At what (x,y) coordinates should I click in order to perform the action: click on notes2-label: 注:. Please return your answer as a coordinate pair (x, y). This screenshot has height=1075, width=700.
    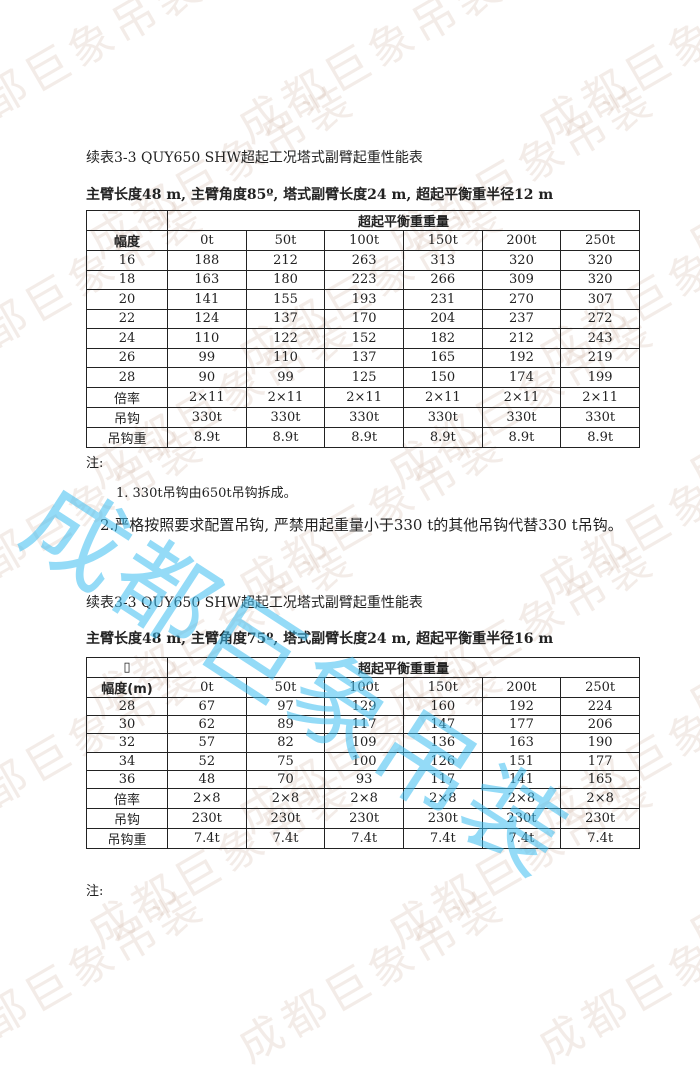
    Looking at the image, I should click on (95, 891).